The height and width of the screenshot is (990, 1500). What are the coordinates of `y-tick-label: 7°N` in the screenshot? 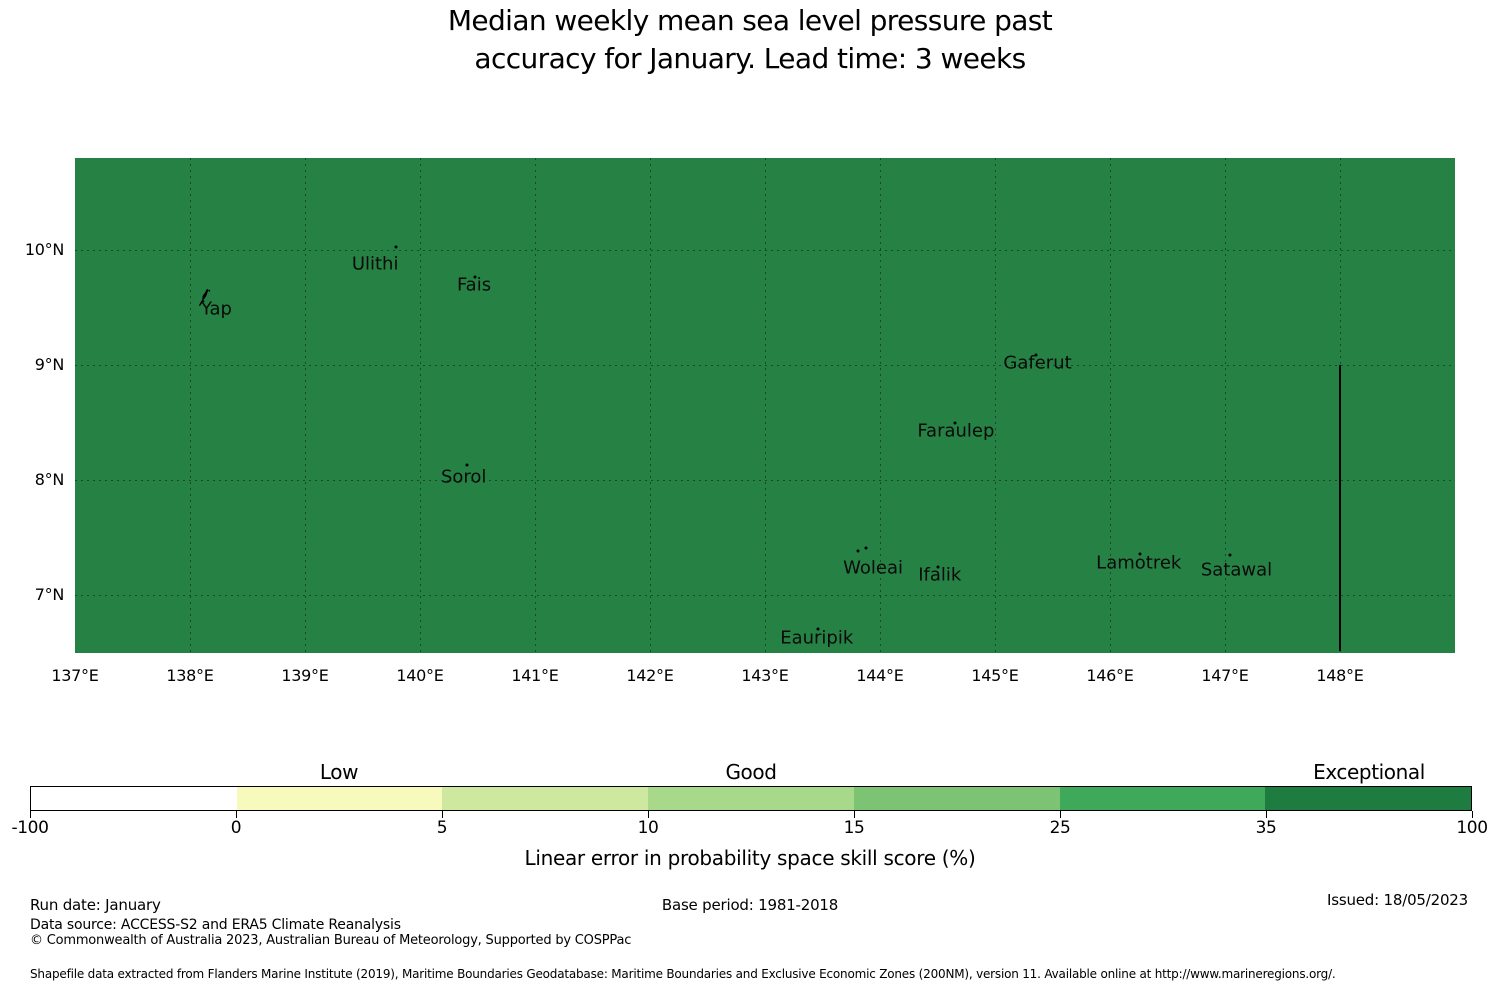 It's located at (49, 595).